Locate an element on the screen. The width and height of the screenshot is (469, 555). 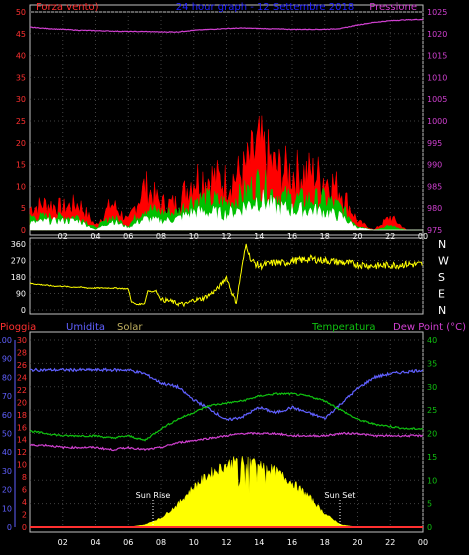
pressure-legend-label: Pressione is located at coordinates (393, 7).